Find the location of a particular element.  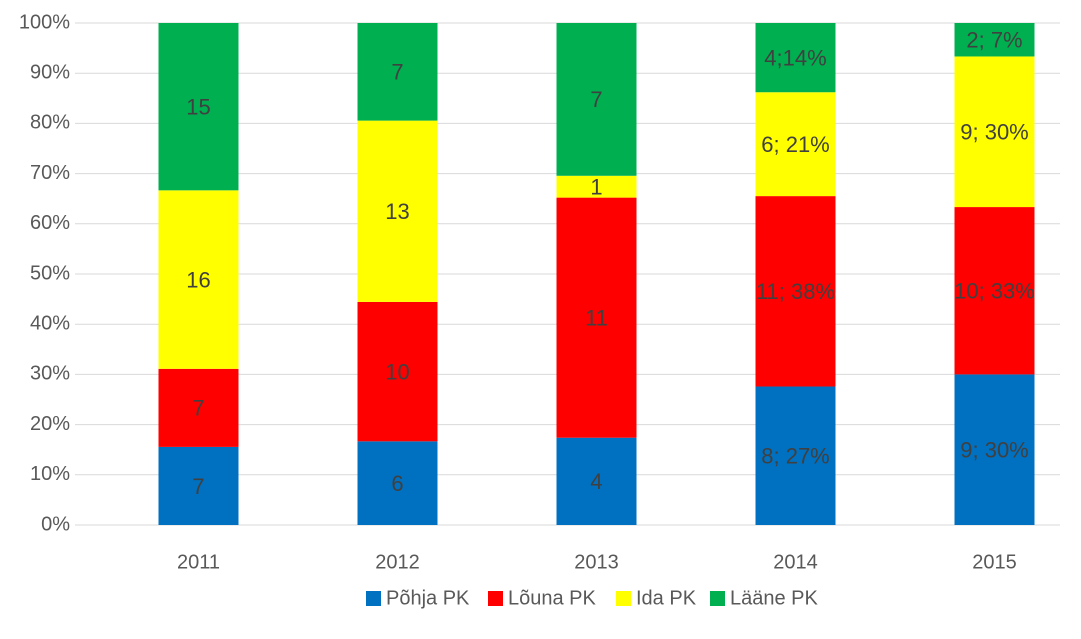

data-label: 10 is located at coordinates (397, 371).